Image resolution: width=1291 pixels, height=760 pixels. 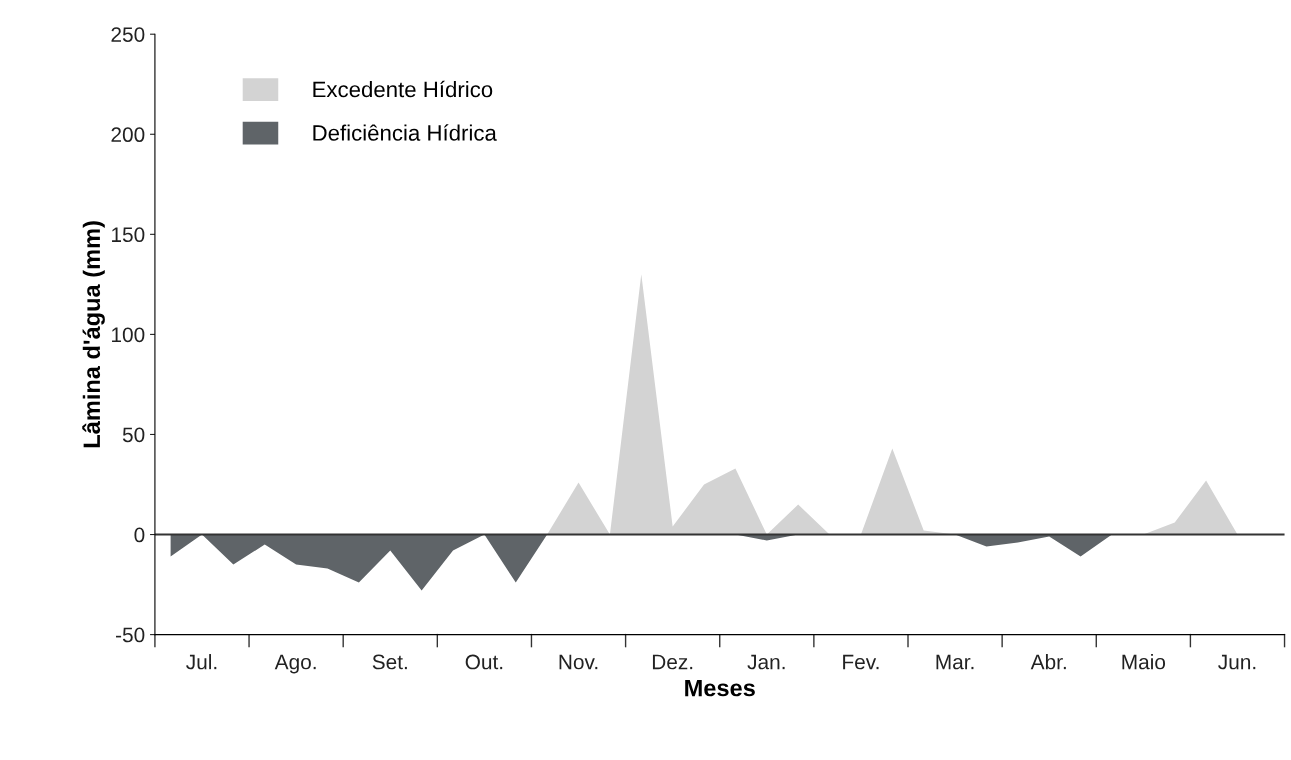 What do you see at coordinates (578, 662) in the screenshot?
I see `x-tick-label: Nov.` at bounding box center [578, 662].